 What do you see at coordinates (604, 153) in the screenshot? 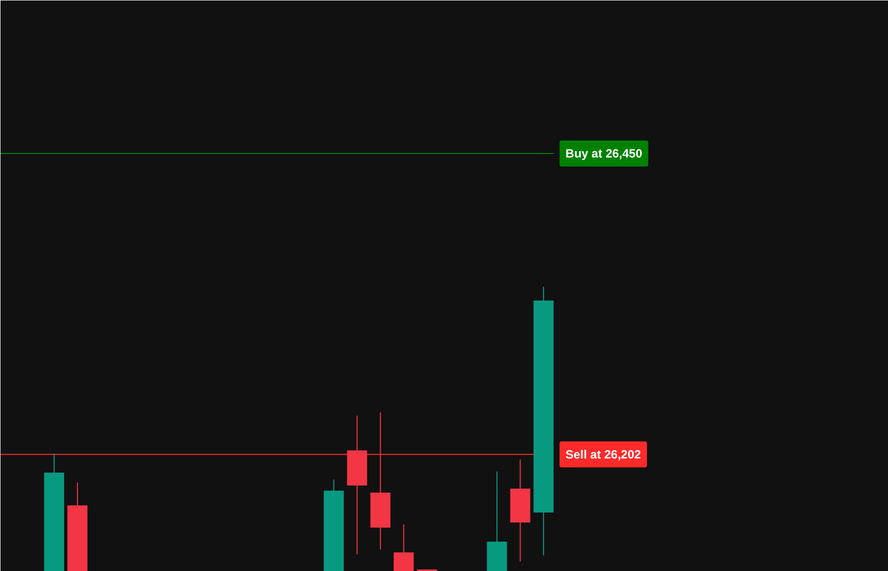
I see `ref-line-label: Buy at 26,450` at bounding box center [604, 153].